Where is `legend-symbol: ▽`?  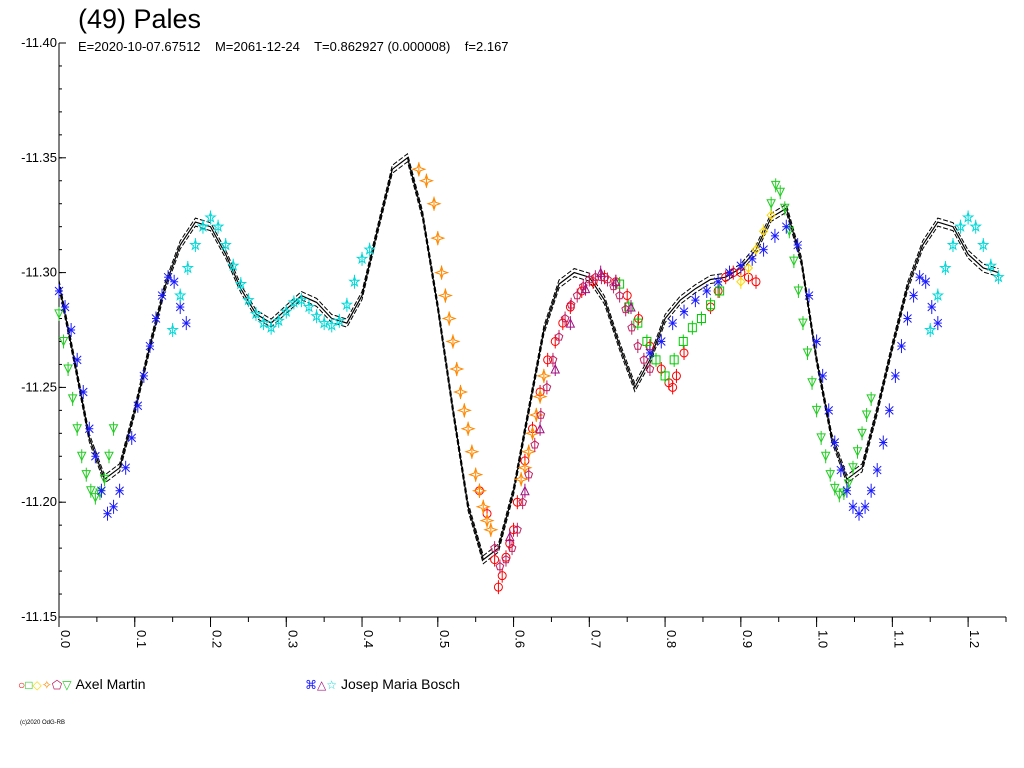
legend-symbol: ▽ is located at coordinates (67, 685).